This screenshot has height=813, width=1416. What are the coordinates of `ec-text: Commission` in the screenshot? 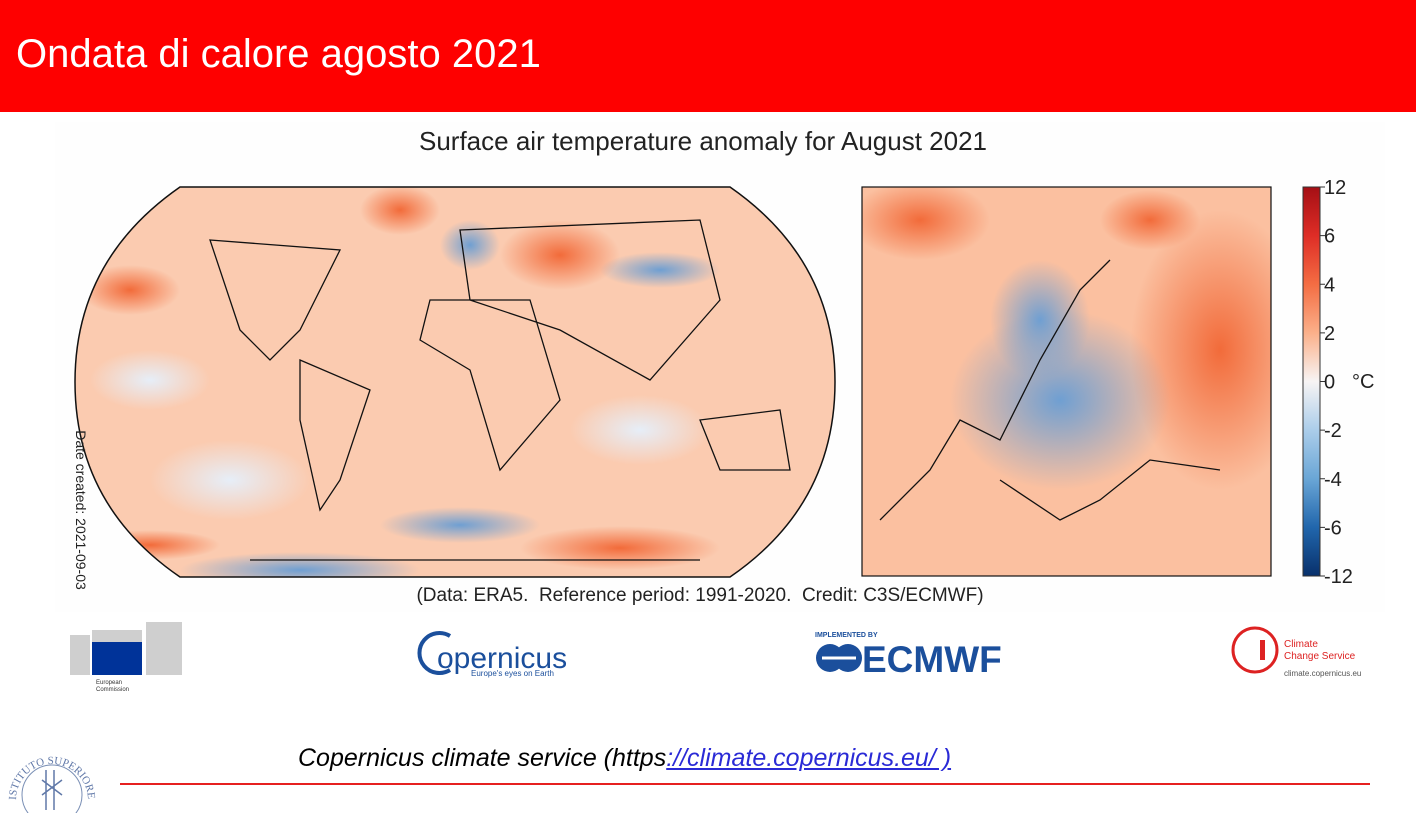 It's located at (112, 690).